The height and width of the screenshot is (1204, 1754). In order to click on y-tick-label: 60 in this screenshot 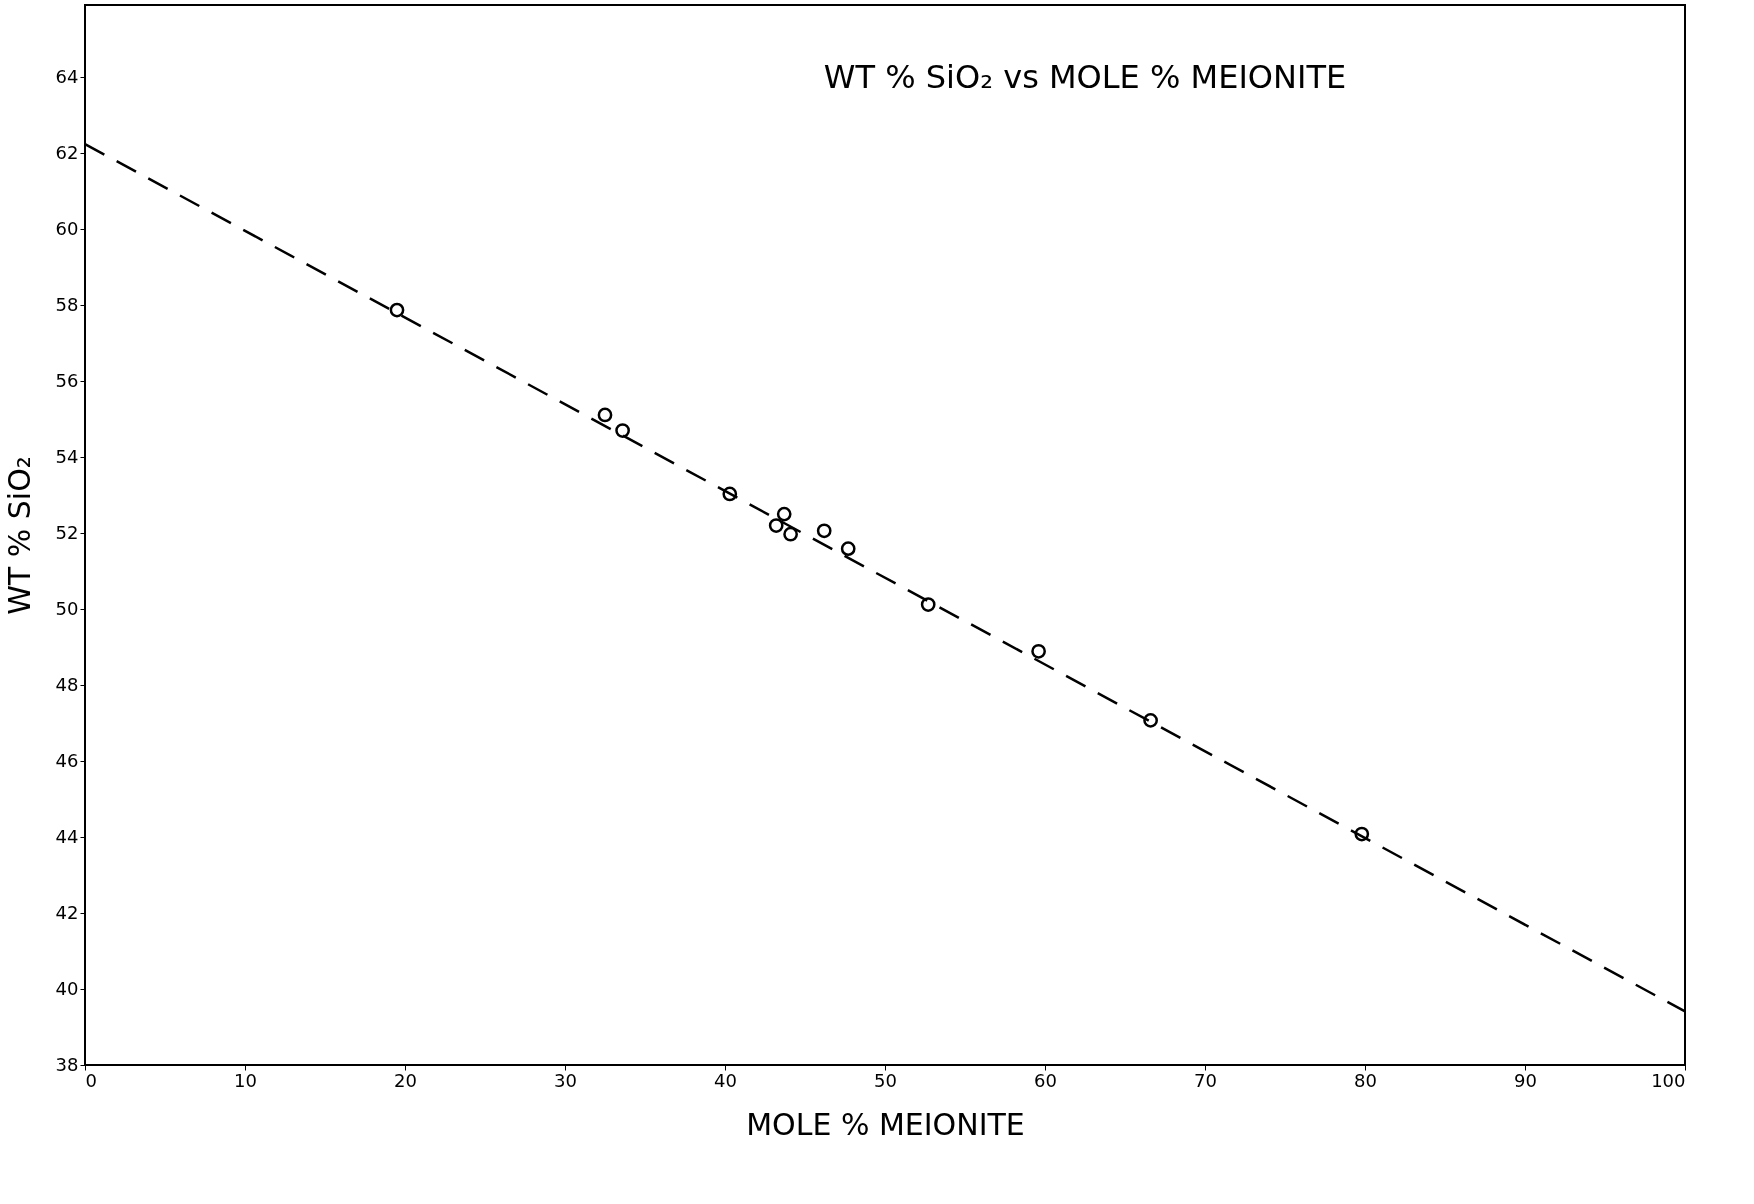, I will do `click(67, 228)`.